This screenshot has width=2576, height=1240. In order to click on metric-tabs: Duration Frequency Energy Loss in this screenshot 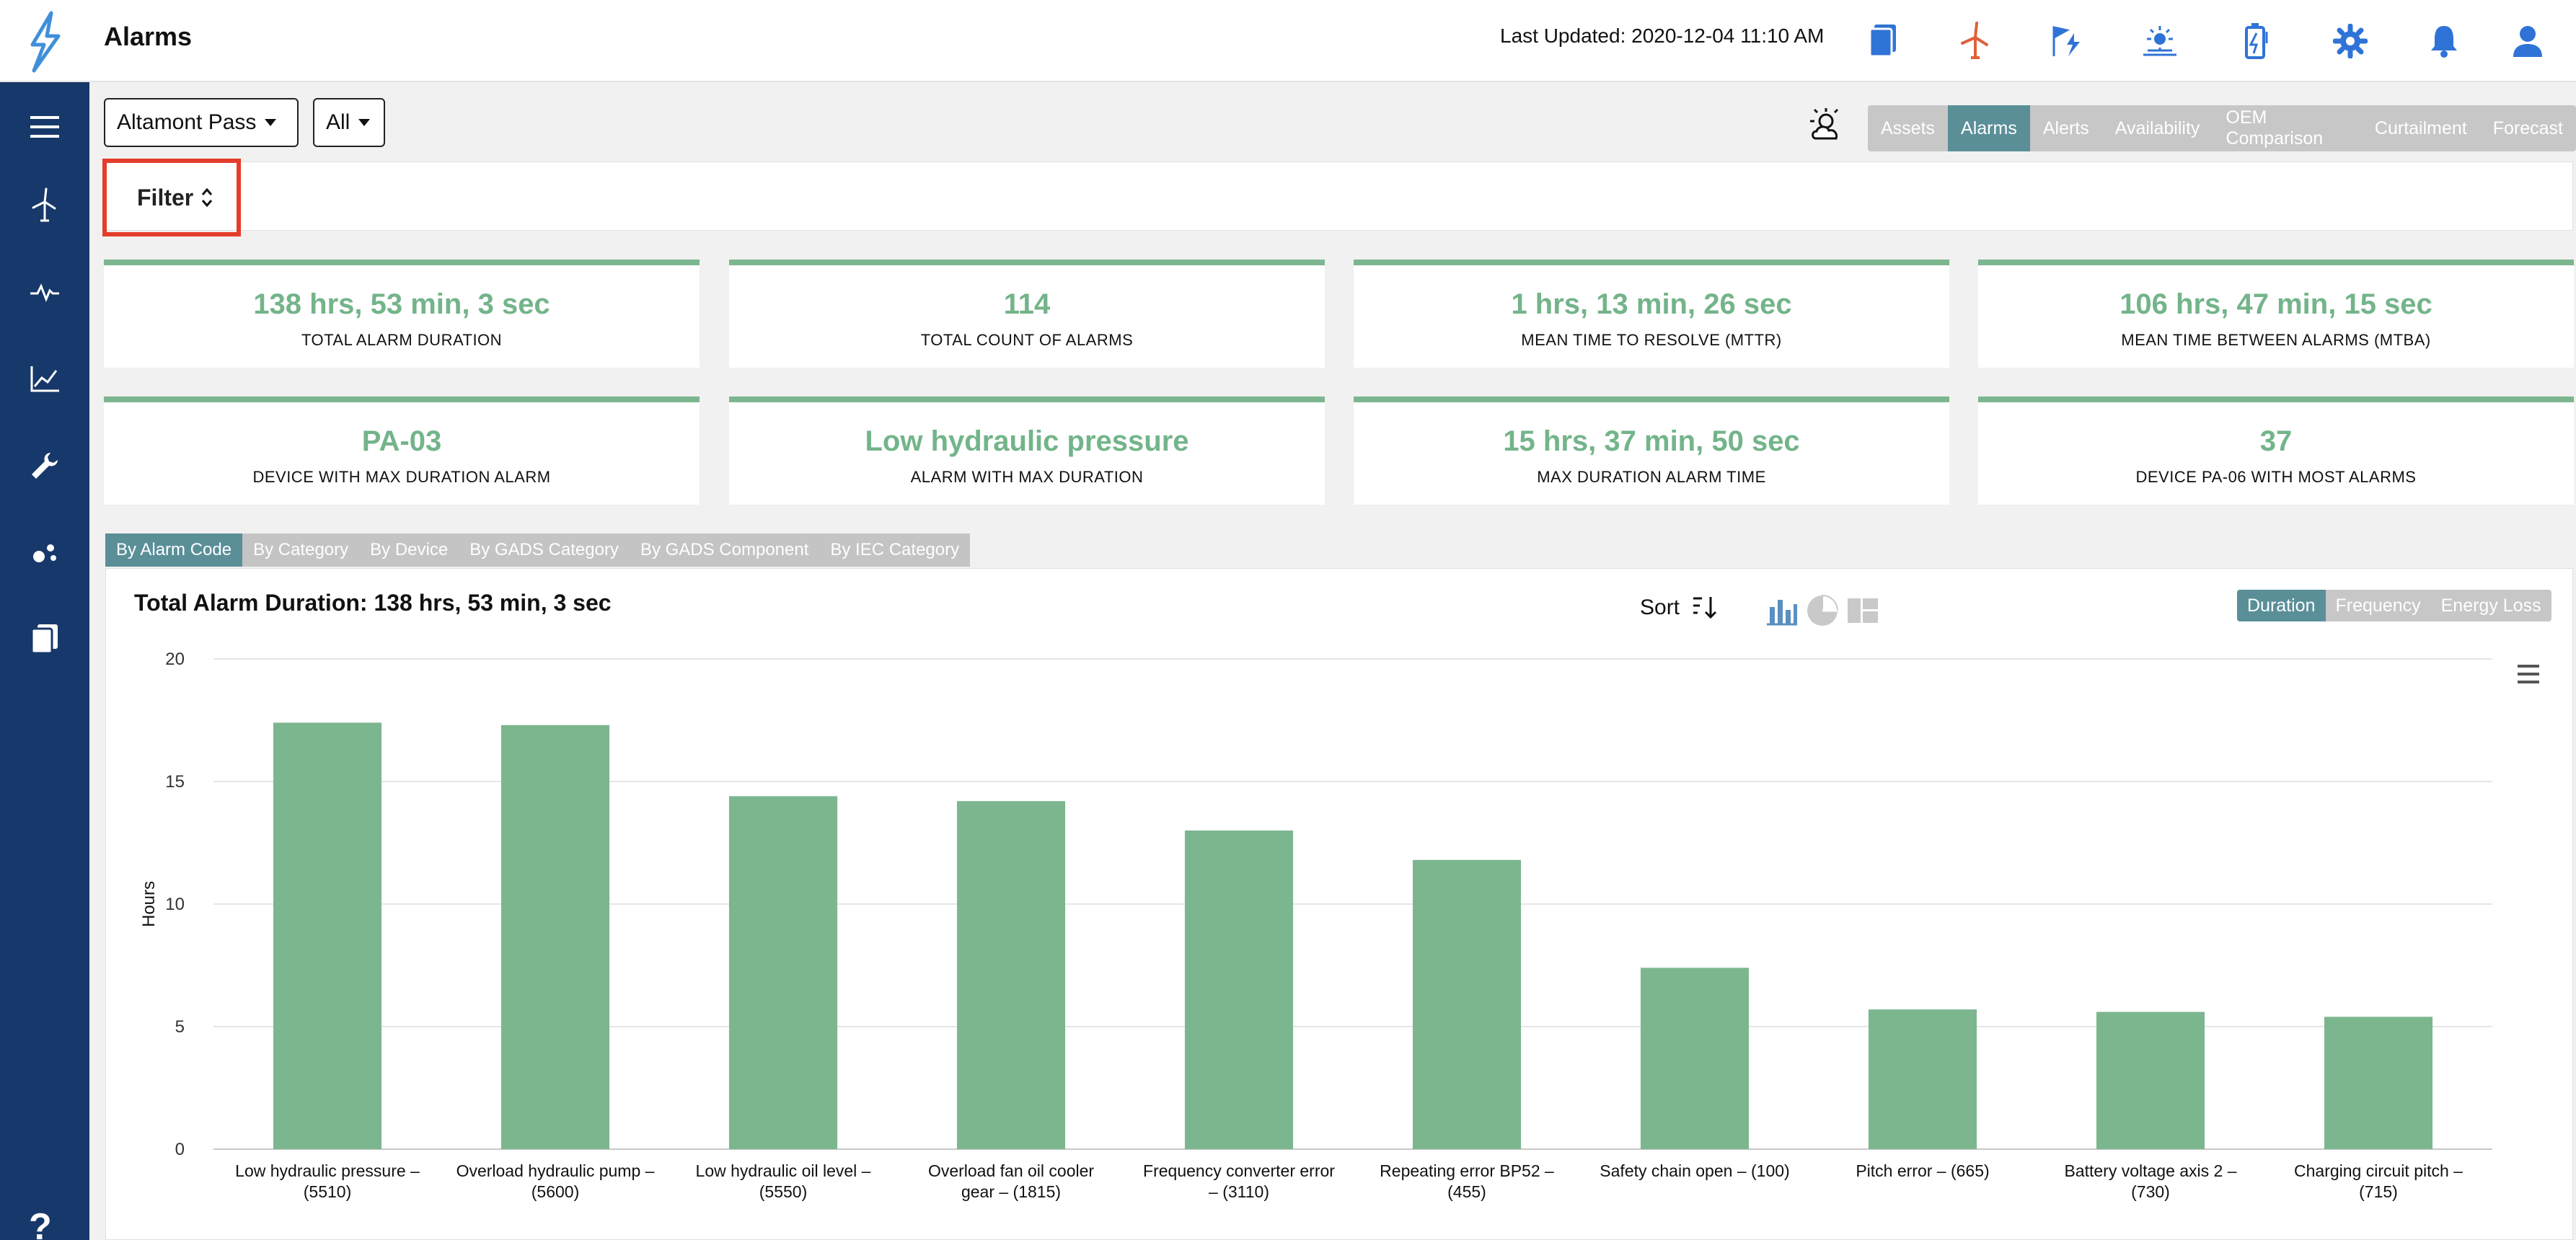, I will do `click(2394, 605)`.